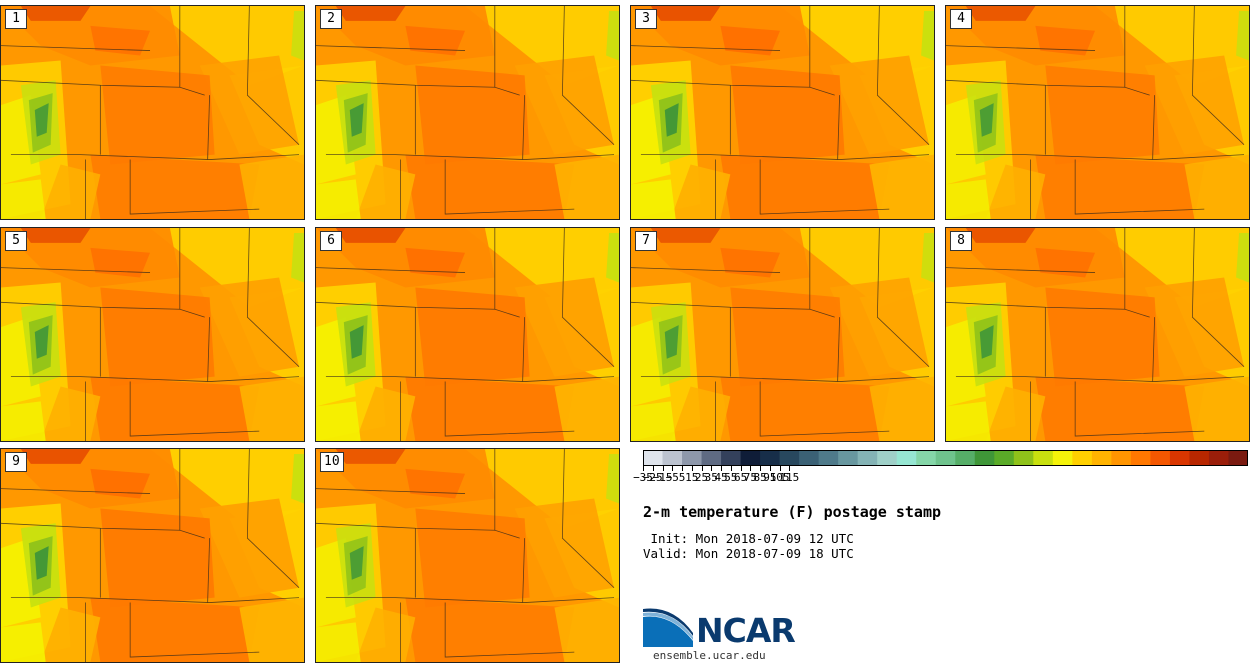 The width and height of the screenshot is (1260, 663). I want to click on colorbar-tick-label: −35, so click(643, 477).